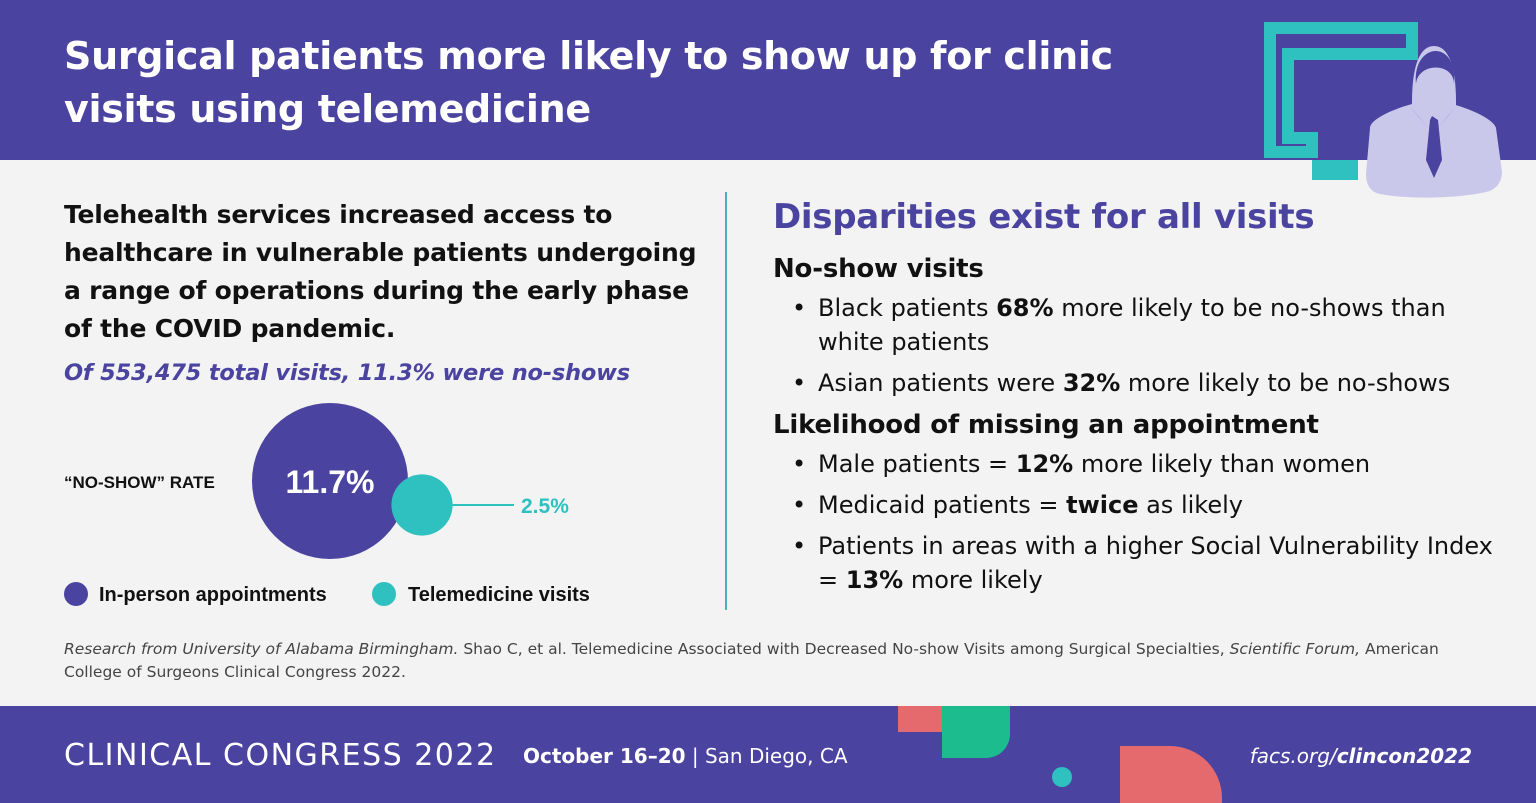  What do you see at coordinates (1046, 425) in the screenshot?
I see `missing-appointment-heading: Likelihood of missing an appointment` at bounding box center [1046, 425].